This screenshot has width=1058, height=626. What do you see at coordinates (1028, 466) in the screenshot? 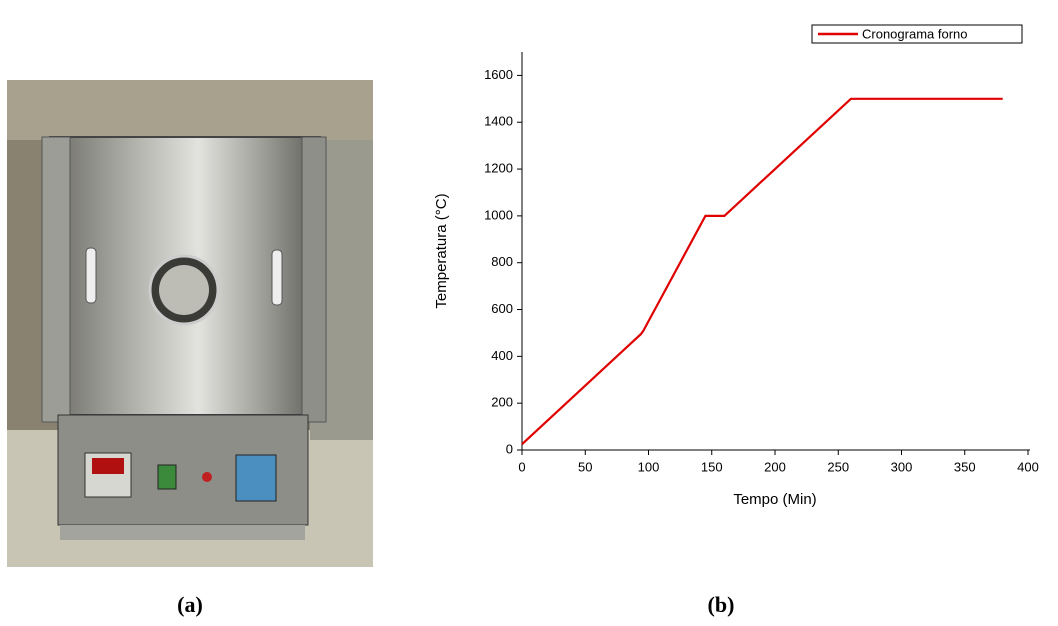
I see `x-tick-label: 400` at bounding box center [1028, 466].